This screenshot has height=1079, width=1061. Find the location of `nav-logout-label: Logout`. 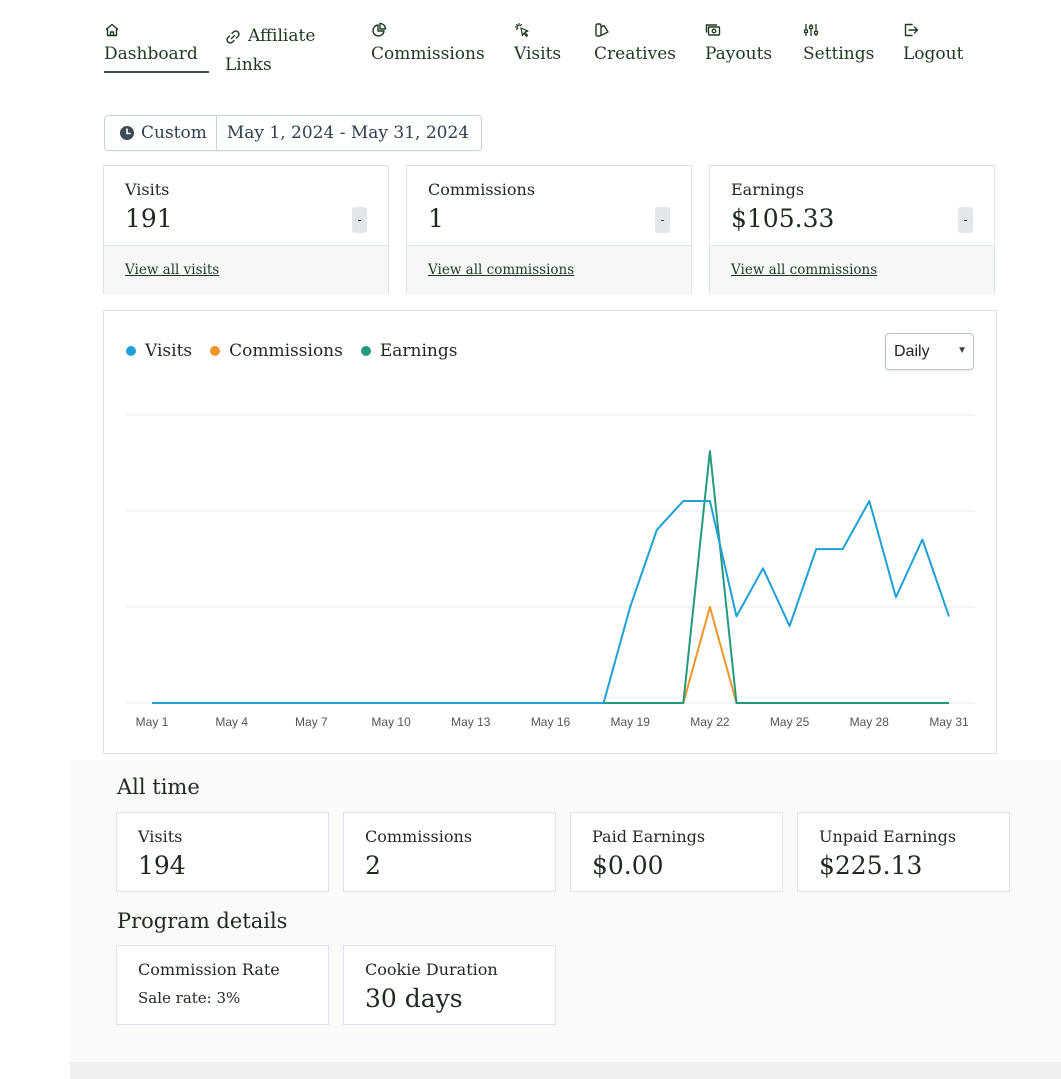

nav-logout-label: Logout is located at coordinates (933, 54).